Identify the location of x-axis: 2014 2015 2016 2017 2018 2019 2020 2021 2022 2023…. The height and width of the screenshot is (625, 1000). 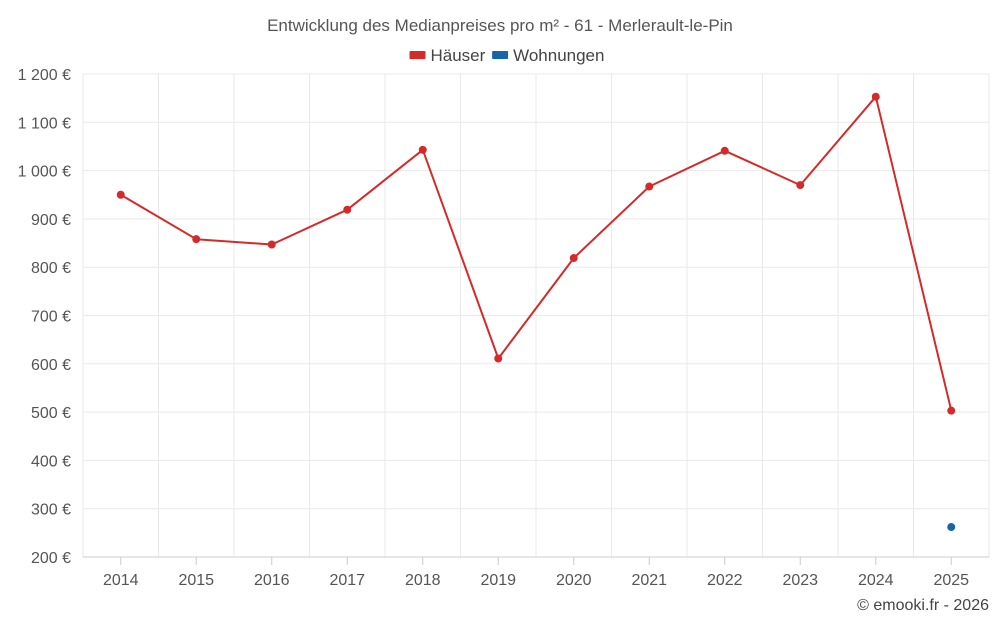
(536, 573).